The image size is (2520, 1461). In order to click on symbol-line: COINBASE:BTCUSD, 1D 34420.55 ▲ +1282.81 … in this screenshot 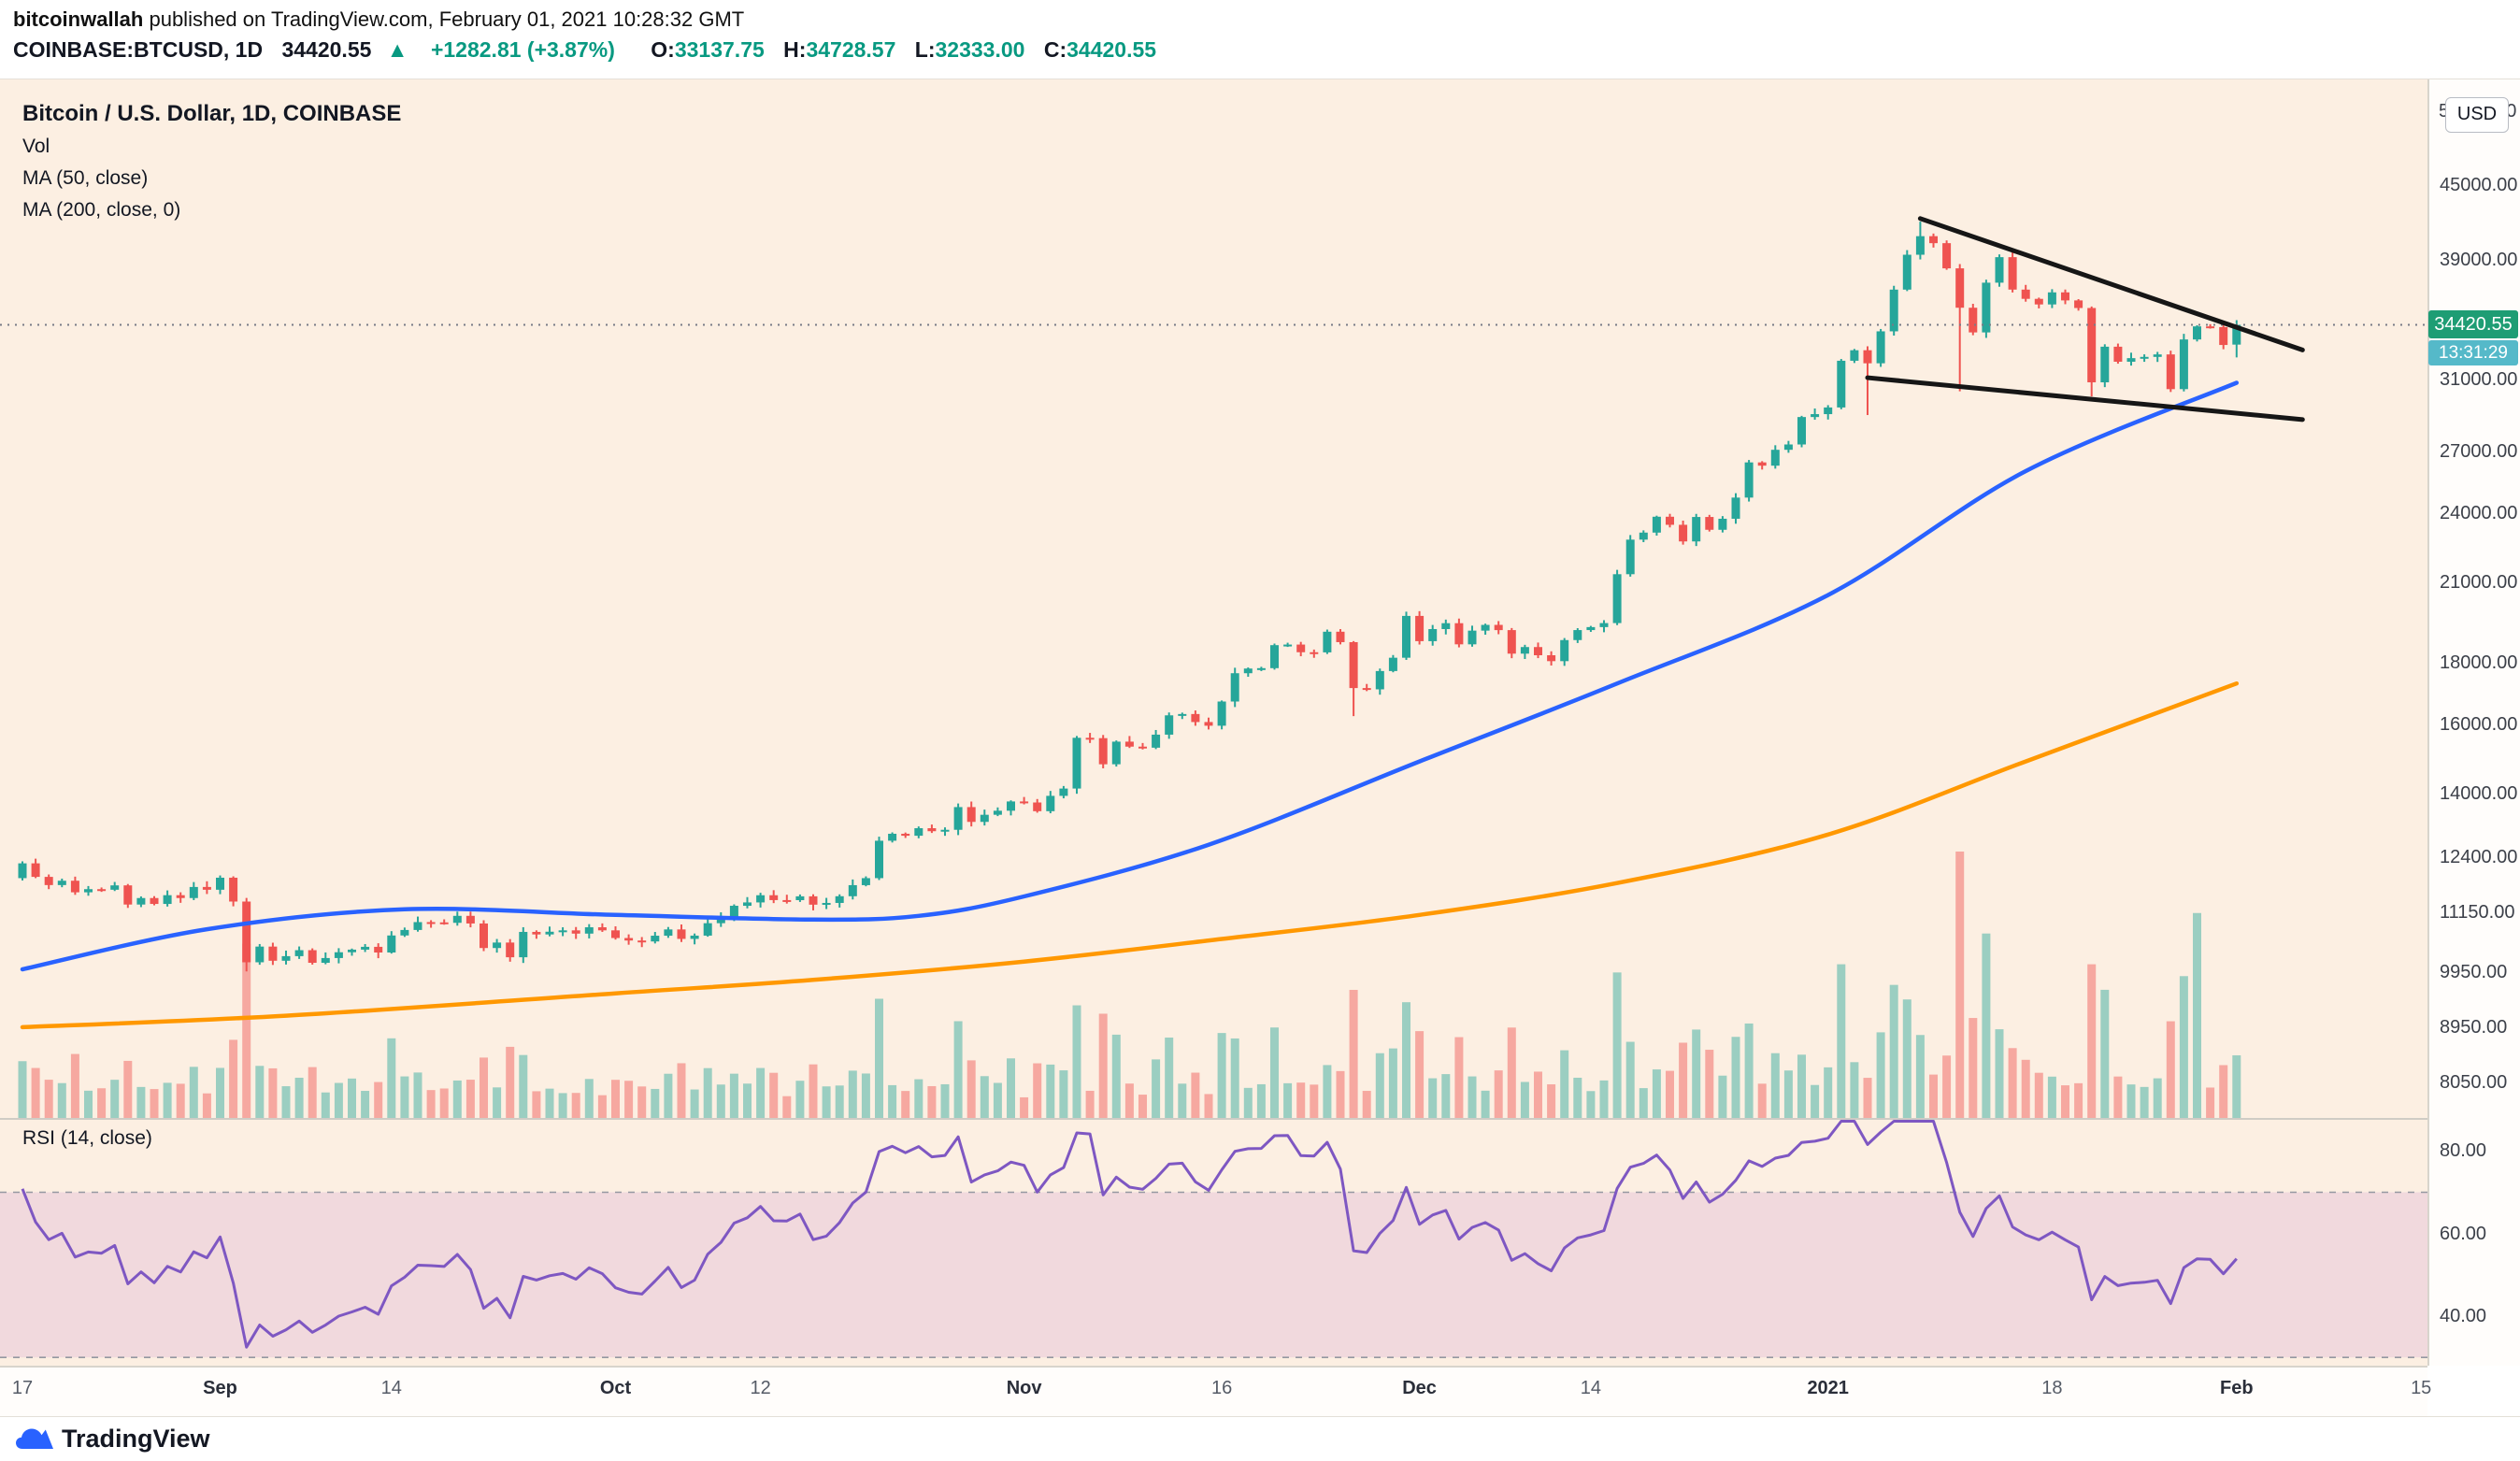, I will do `click(584, 50)`.